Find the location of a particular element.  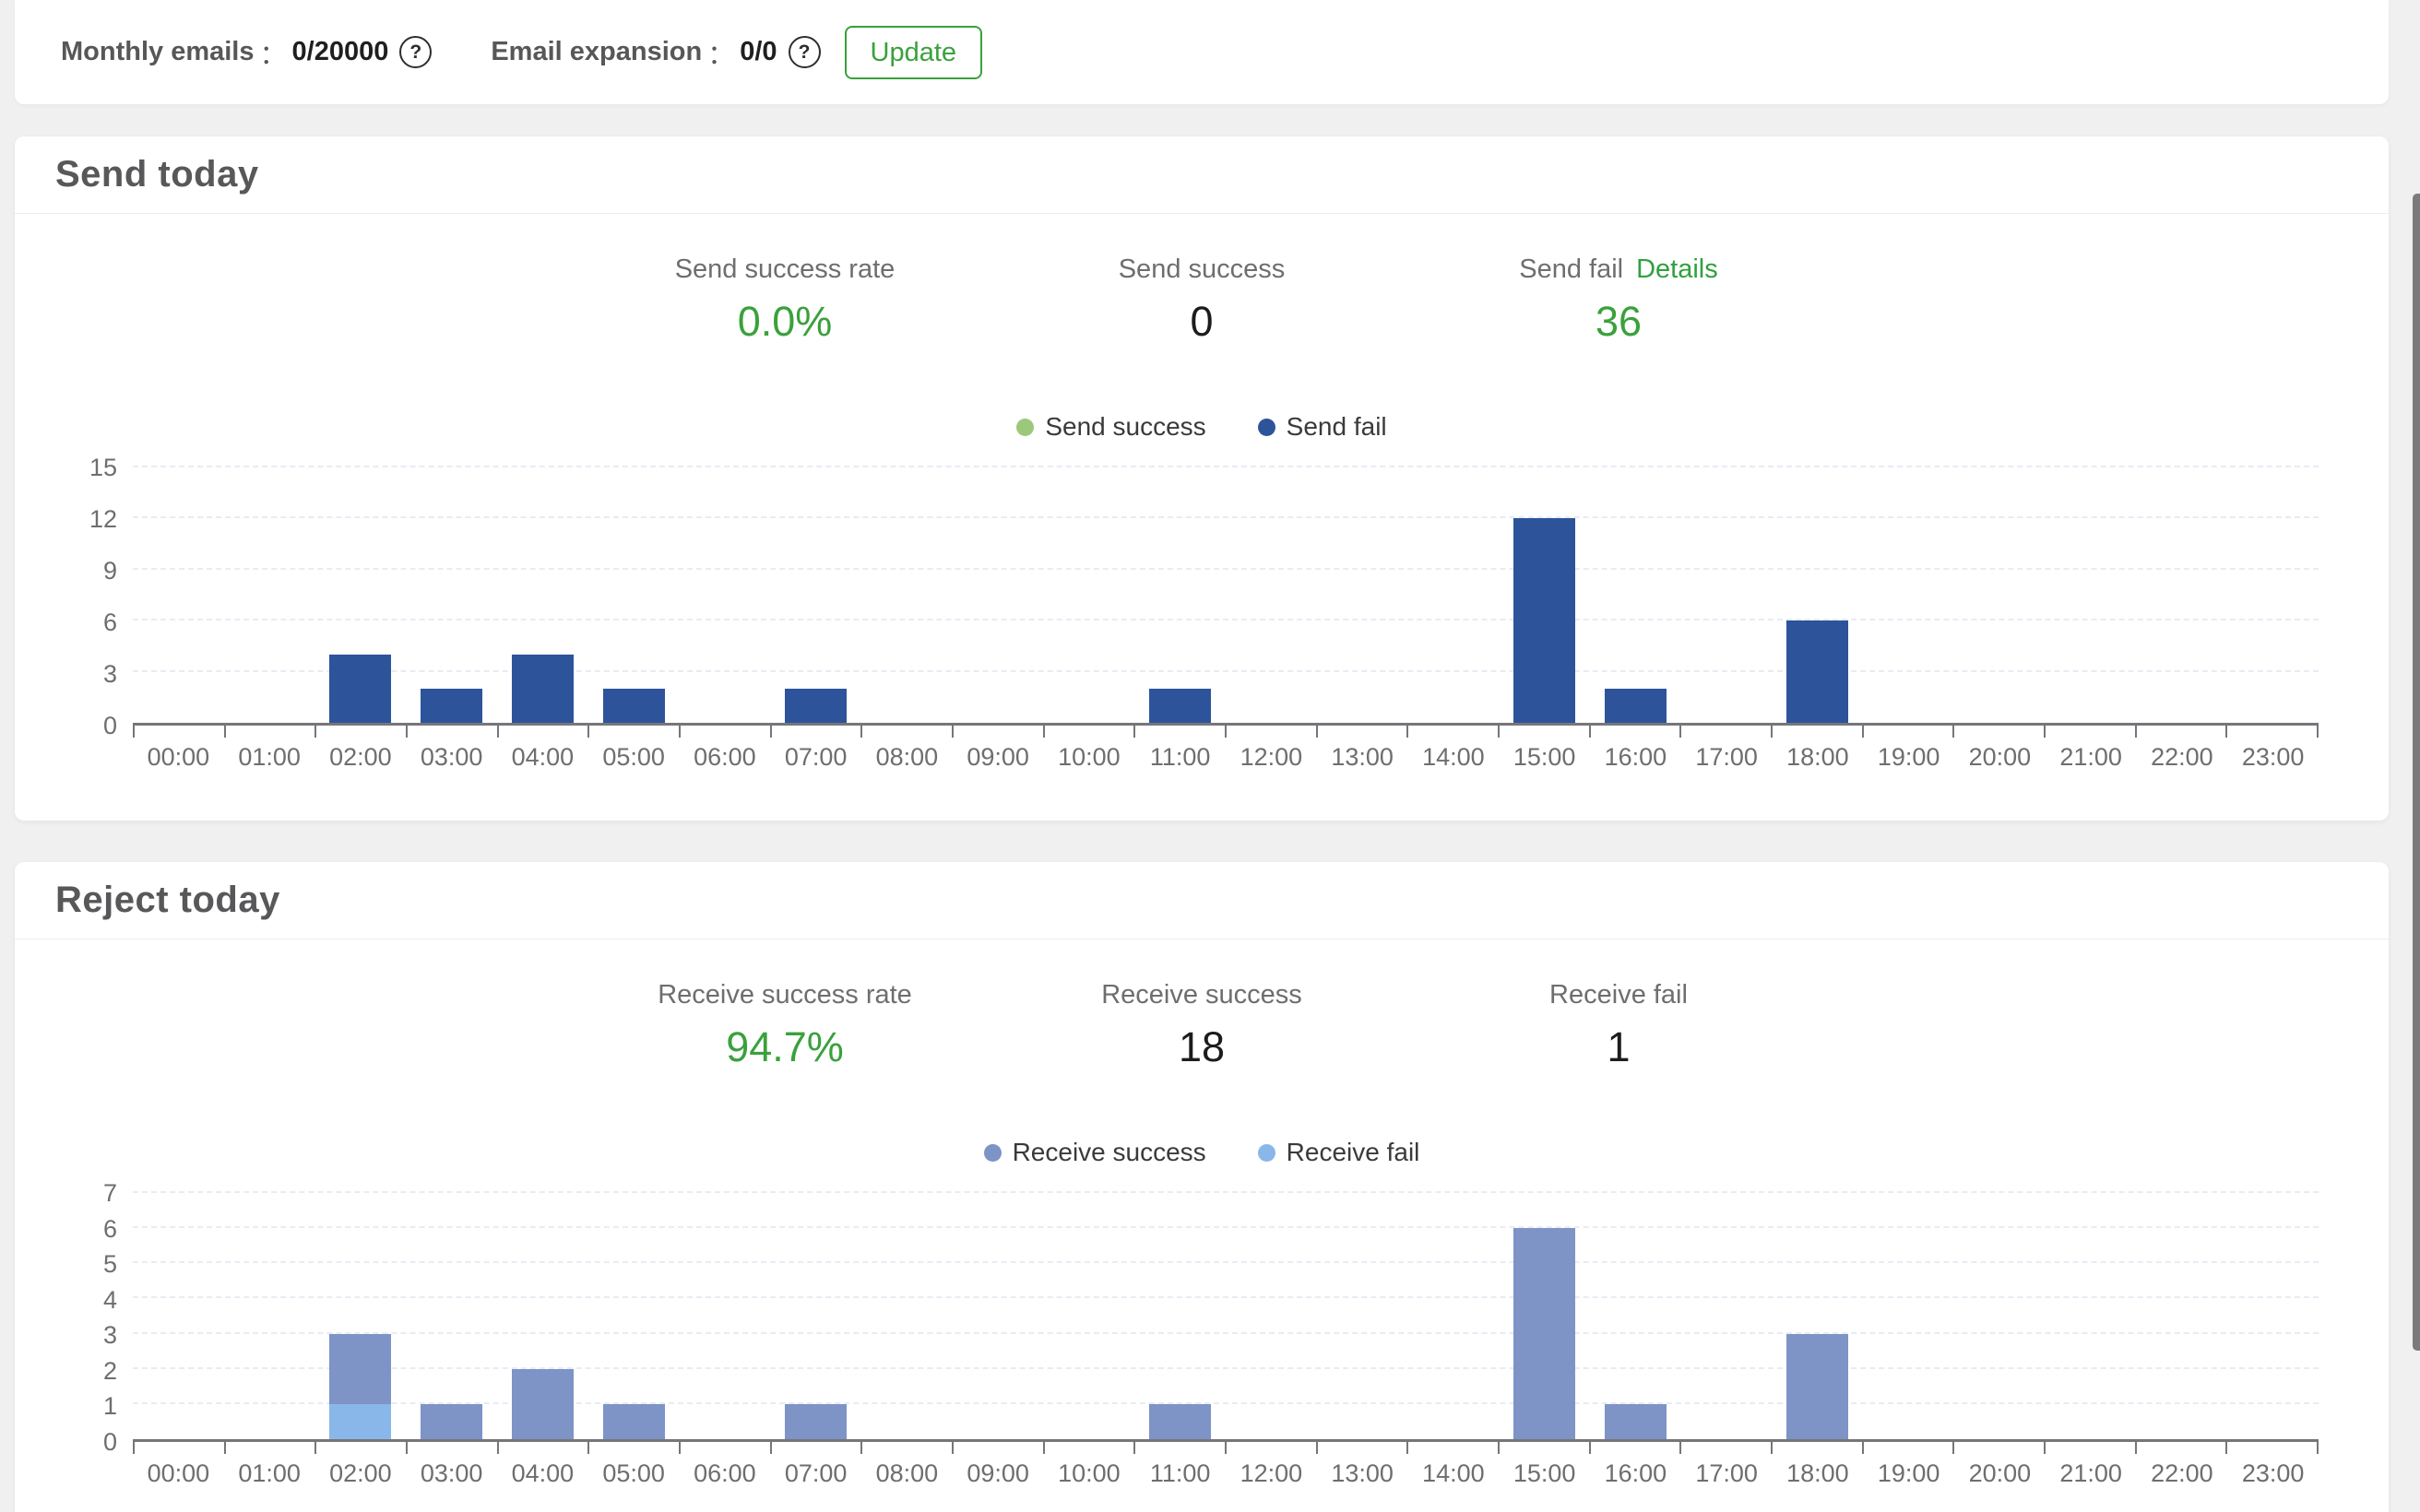

x-tick-label: 09:00 is located at coordinates (998, 1473).